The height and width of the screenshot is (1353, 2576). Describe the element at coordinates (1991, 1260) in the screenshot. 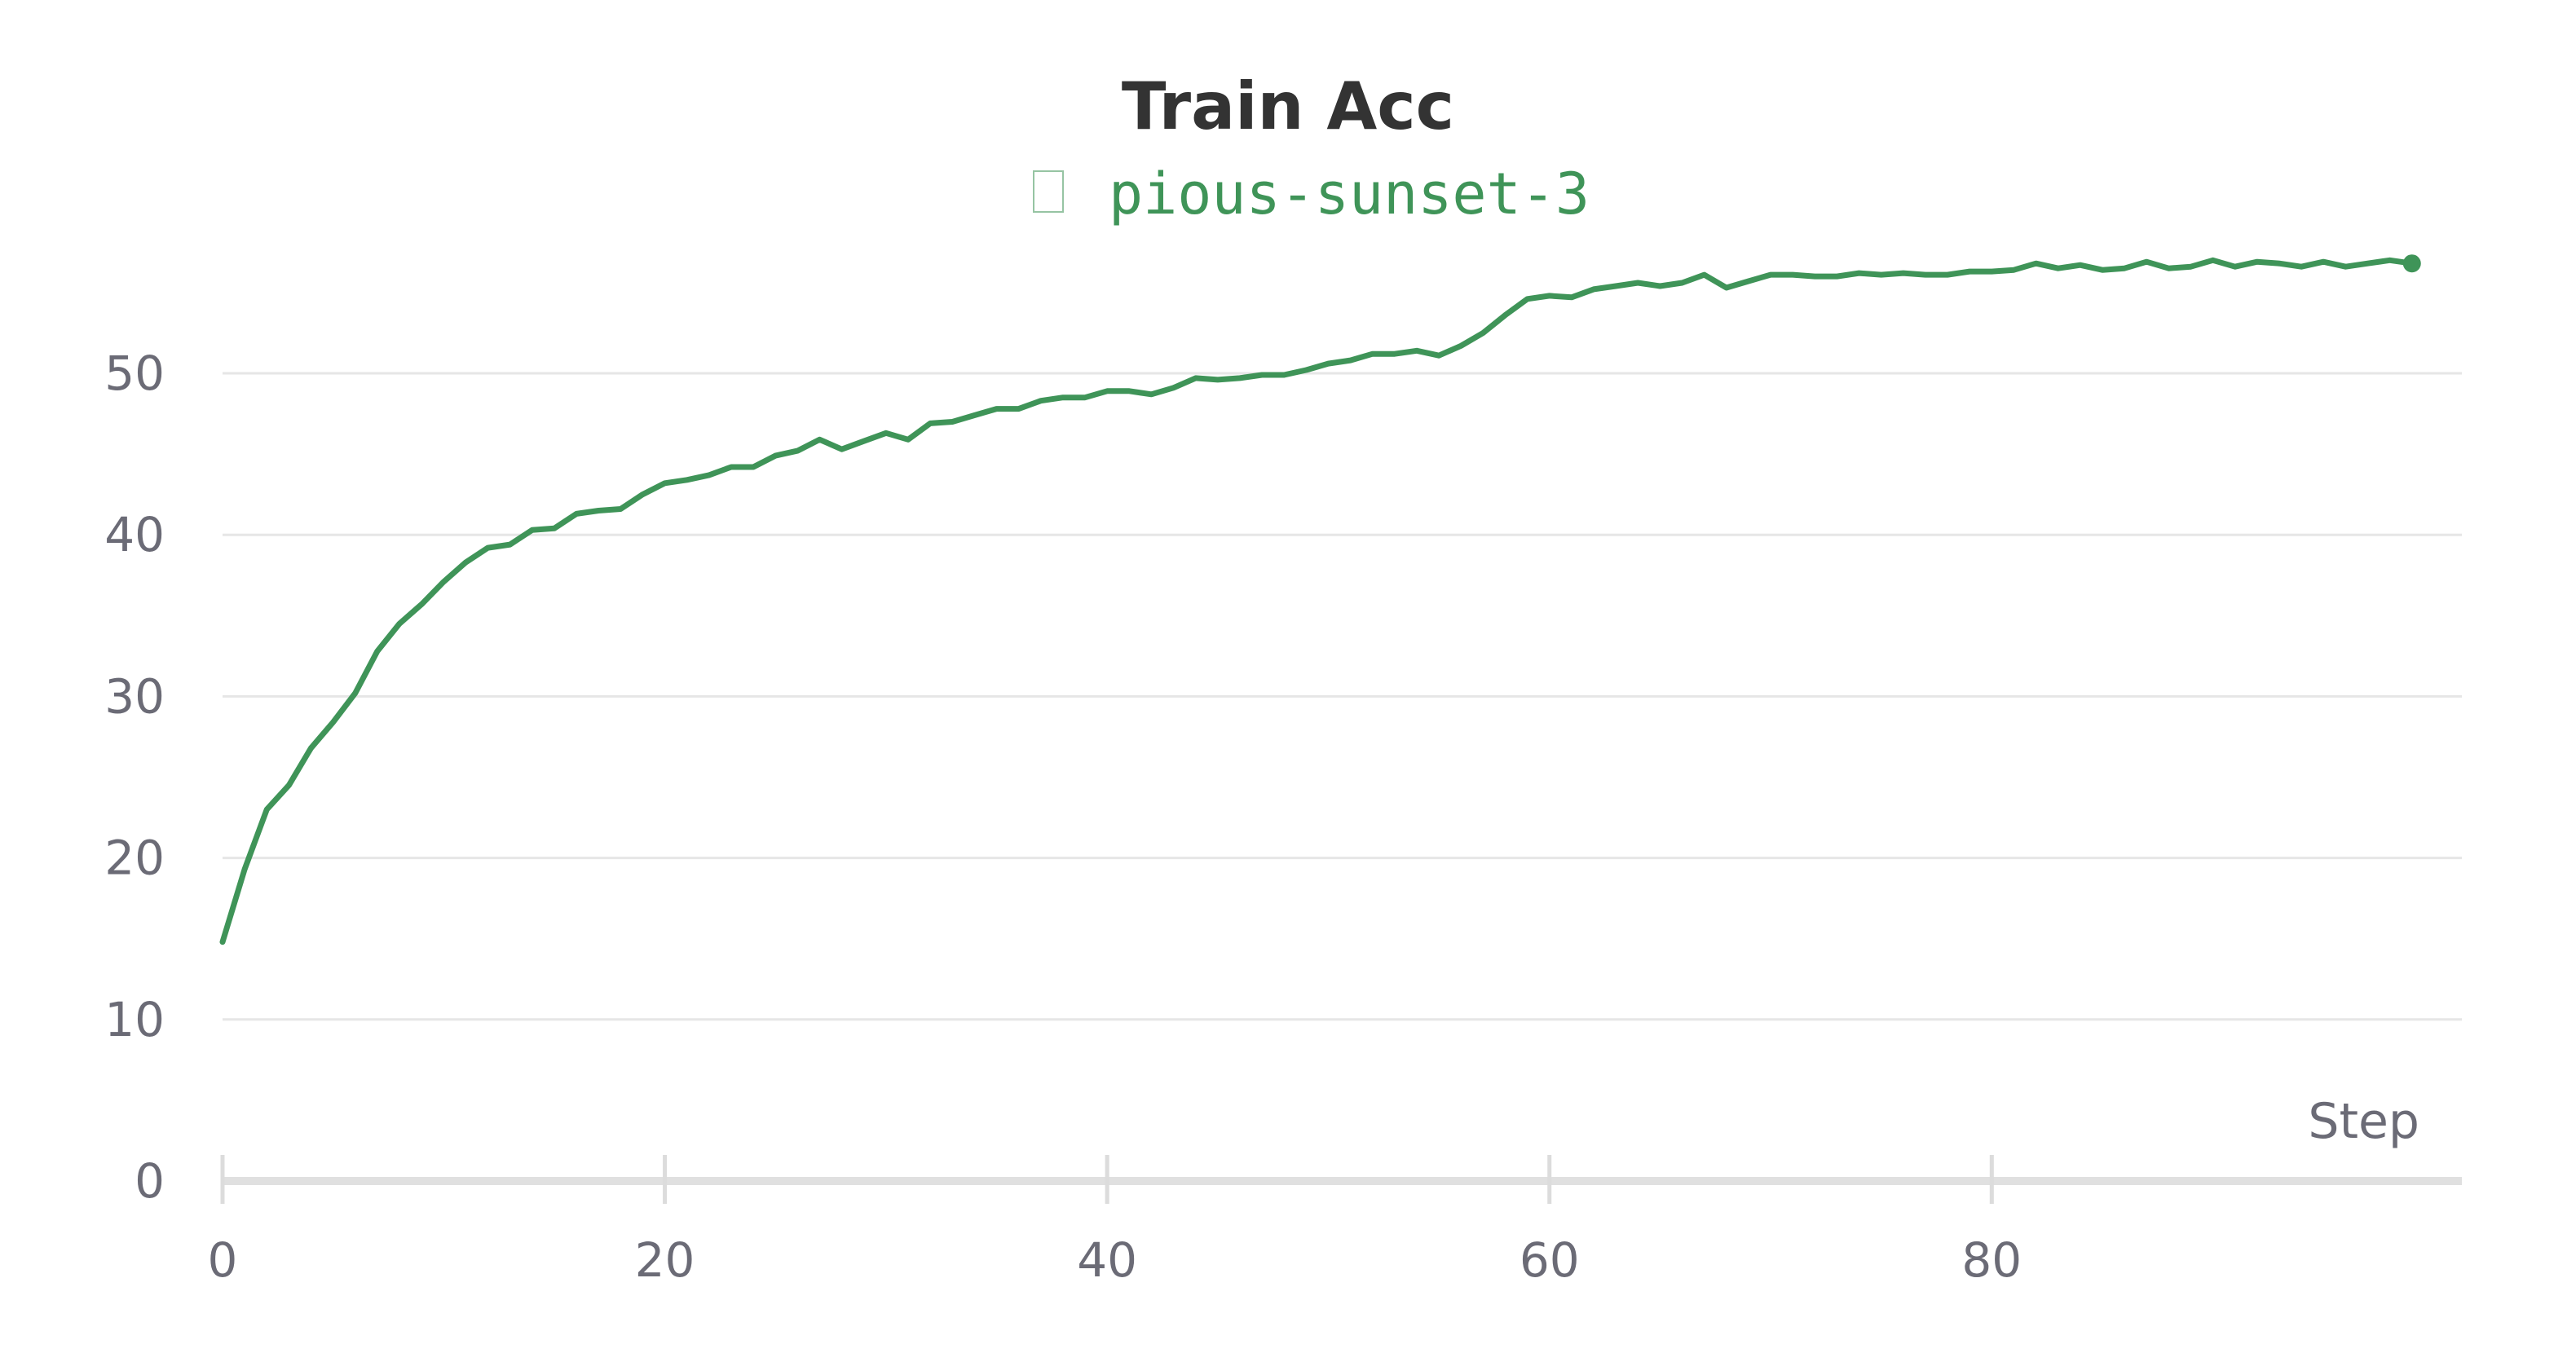

I see `x-tick-label-80: 80` at that location.